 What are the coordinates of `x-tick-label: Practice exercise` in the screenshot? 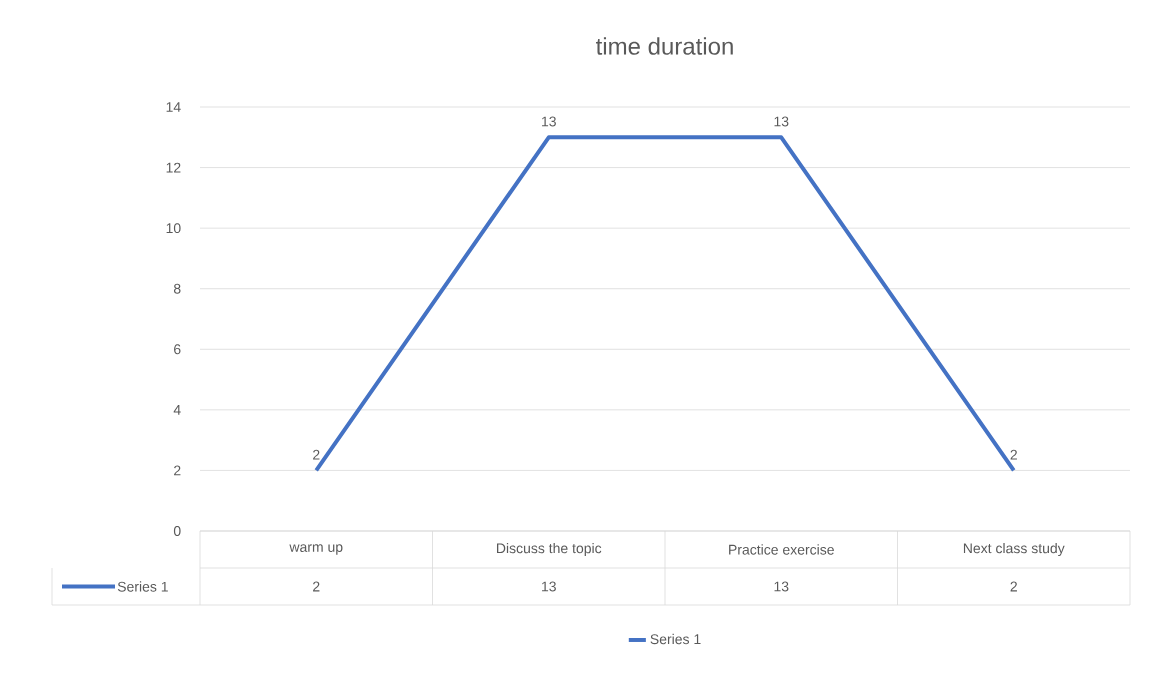 It's located at (781, 549).